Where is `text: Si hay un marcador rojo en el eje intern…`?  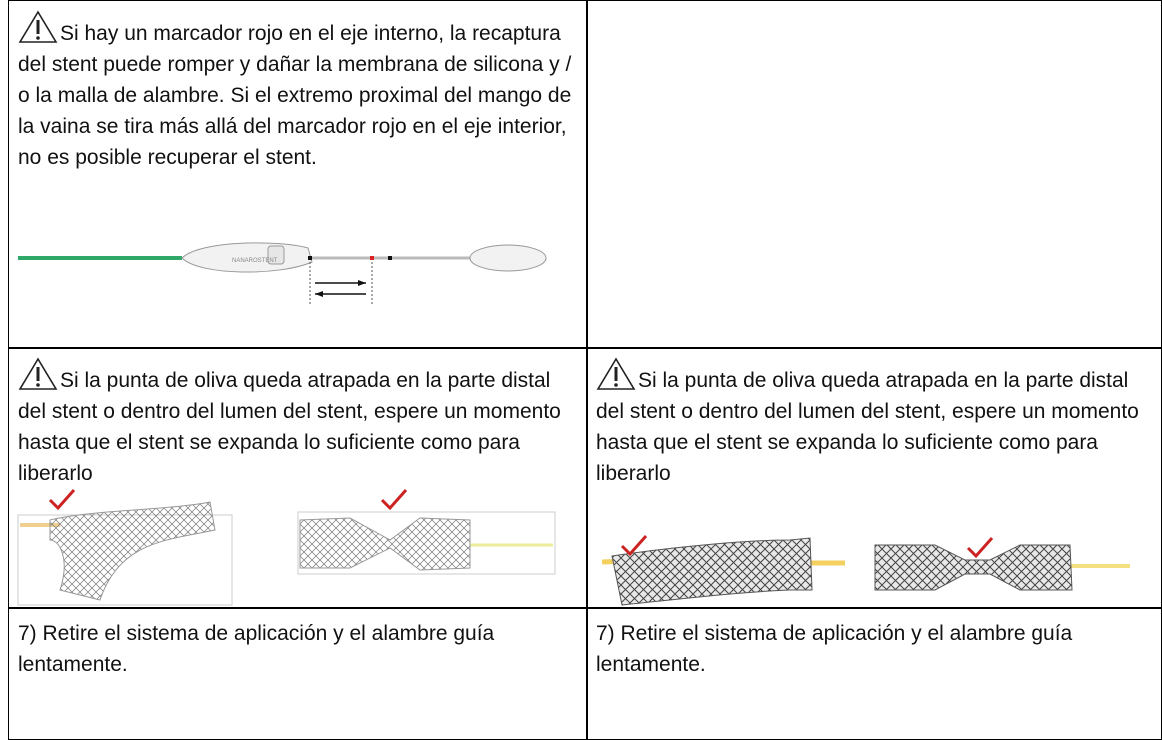
text: Si hay un marcador rojo en el eje intern… is located at coordinates (295, 95).